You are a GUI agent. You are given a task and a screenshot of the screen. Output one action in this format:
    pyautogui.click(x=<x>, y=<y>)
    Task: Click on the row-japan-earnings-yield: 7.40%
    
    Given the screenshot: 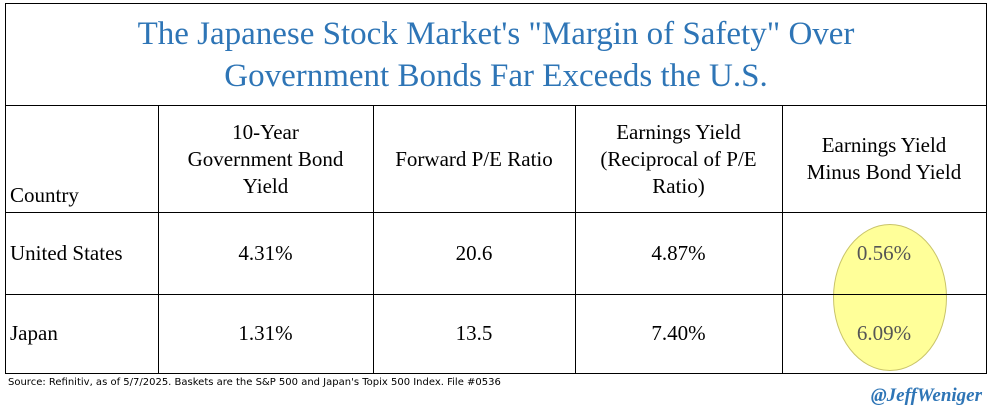 What is the action you would take?
    pyautogui.click(x=678, y=333)
    